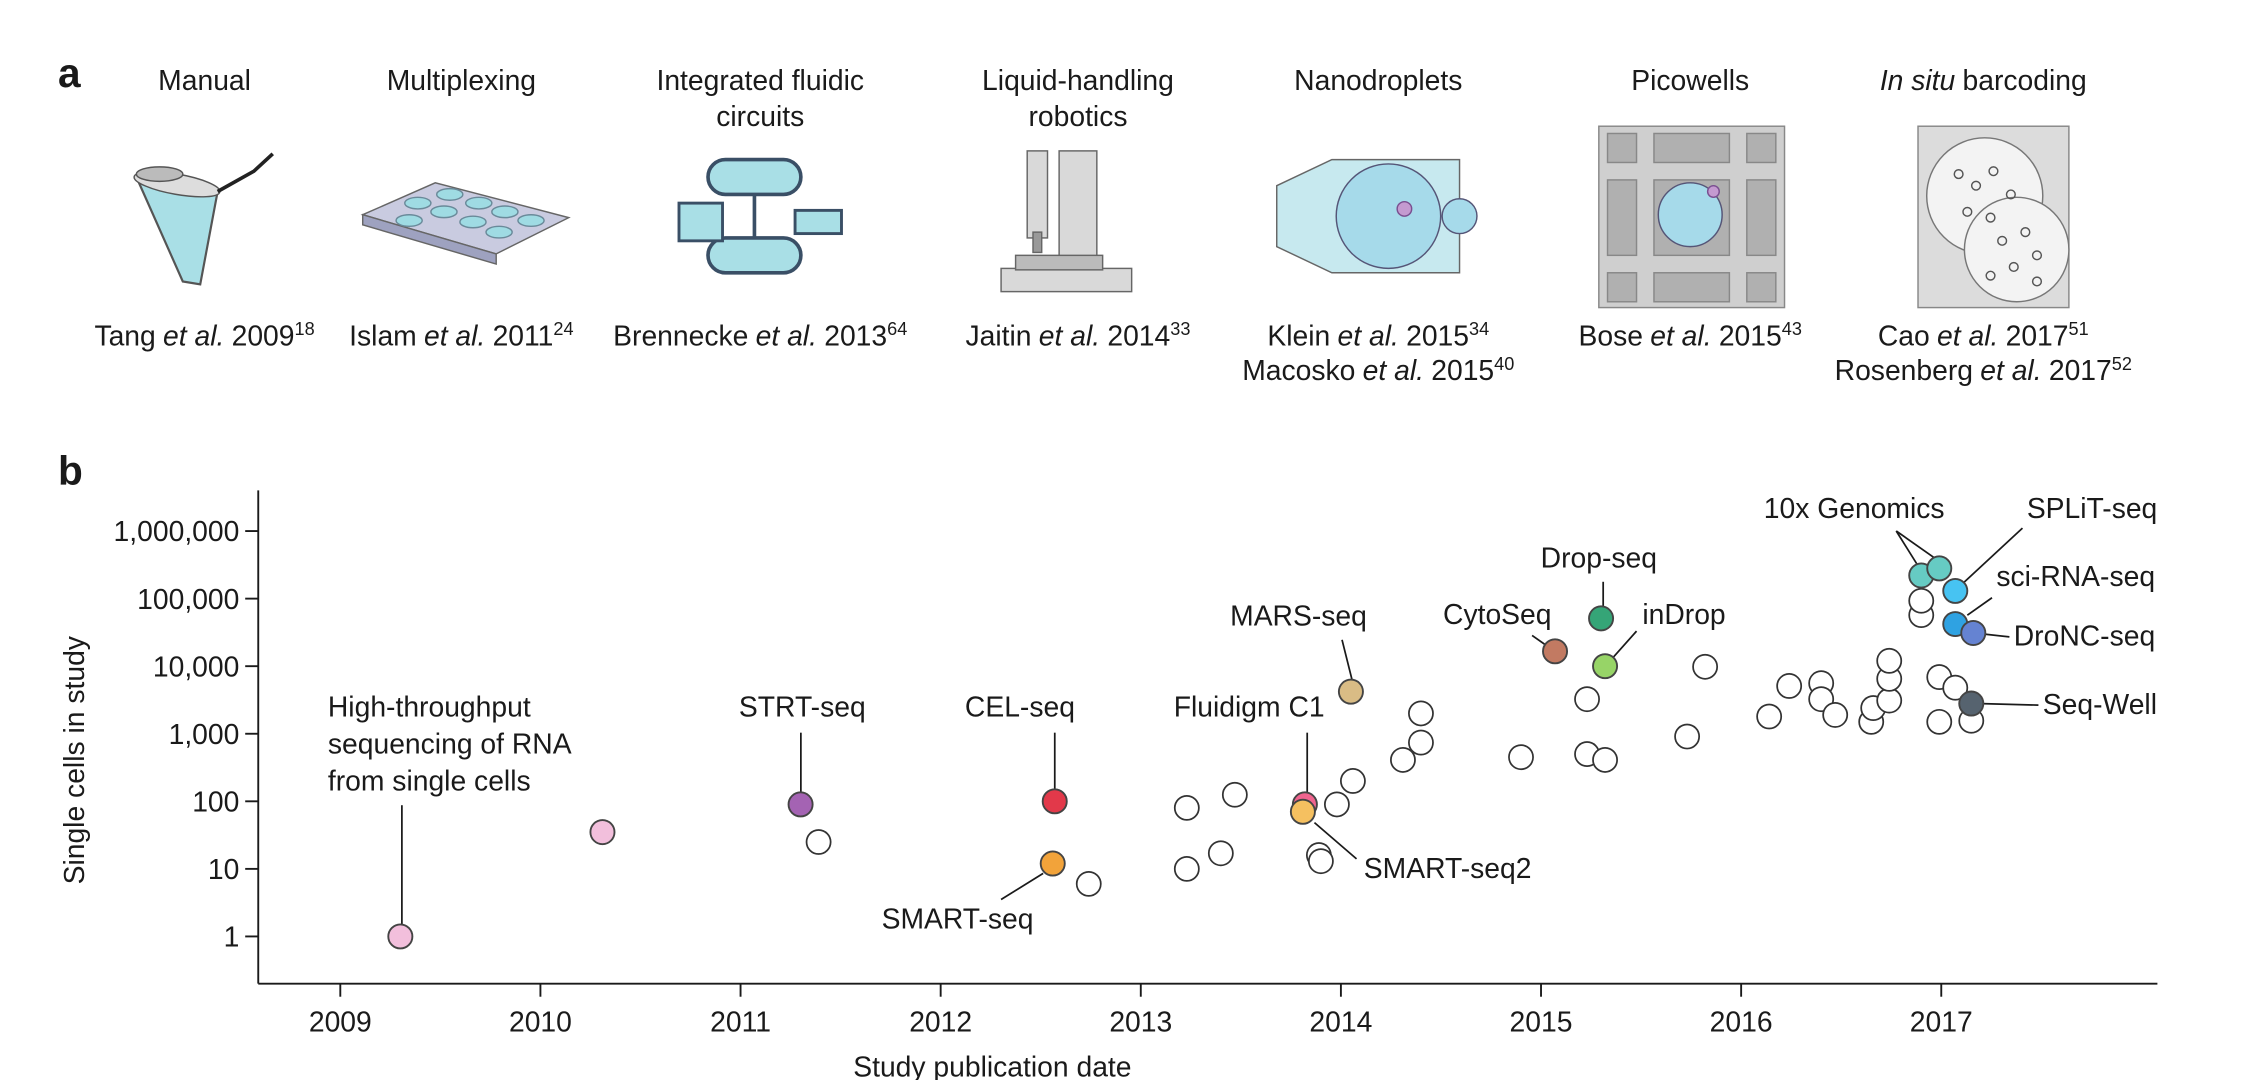 The image size is (2243, 1080). What do you see at coordinates (1249, 707) in the screenshot?
I see `point-label: Fluidigm C1` at bounding box center [1249, 707].